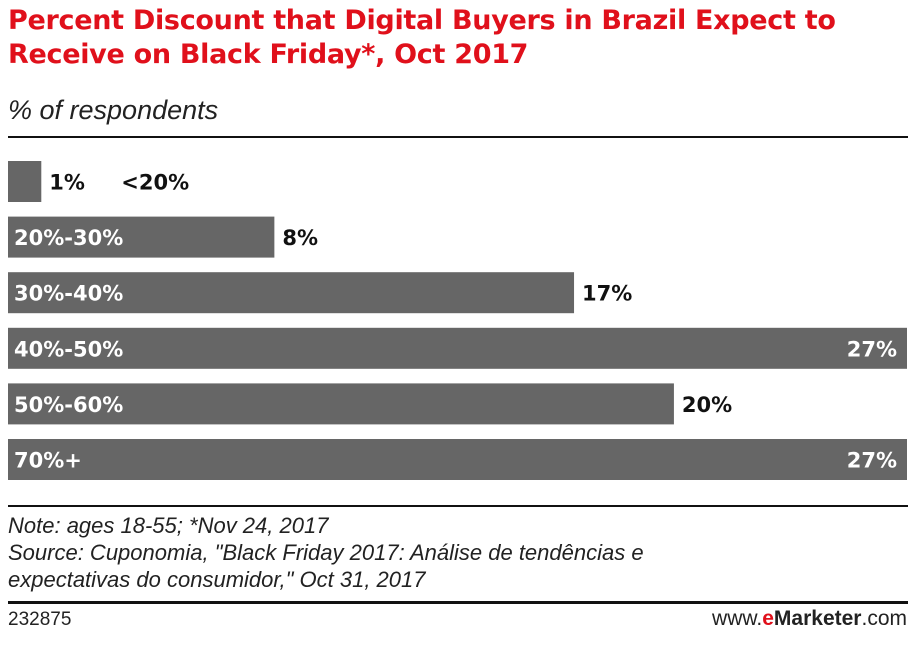 Image resolution: width=915 pixels, height=647 pixels. I want to click on value-label: 17%, so click(607, 294).